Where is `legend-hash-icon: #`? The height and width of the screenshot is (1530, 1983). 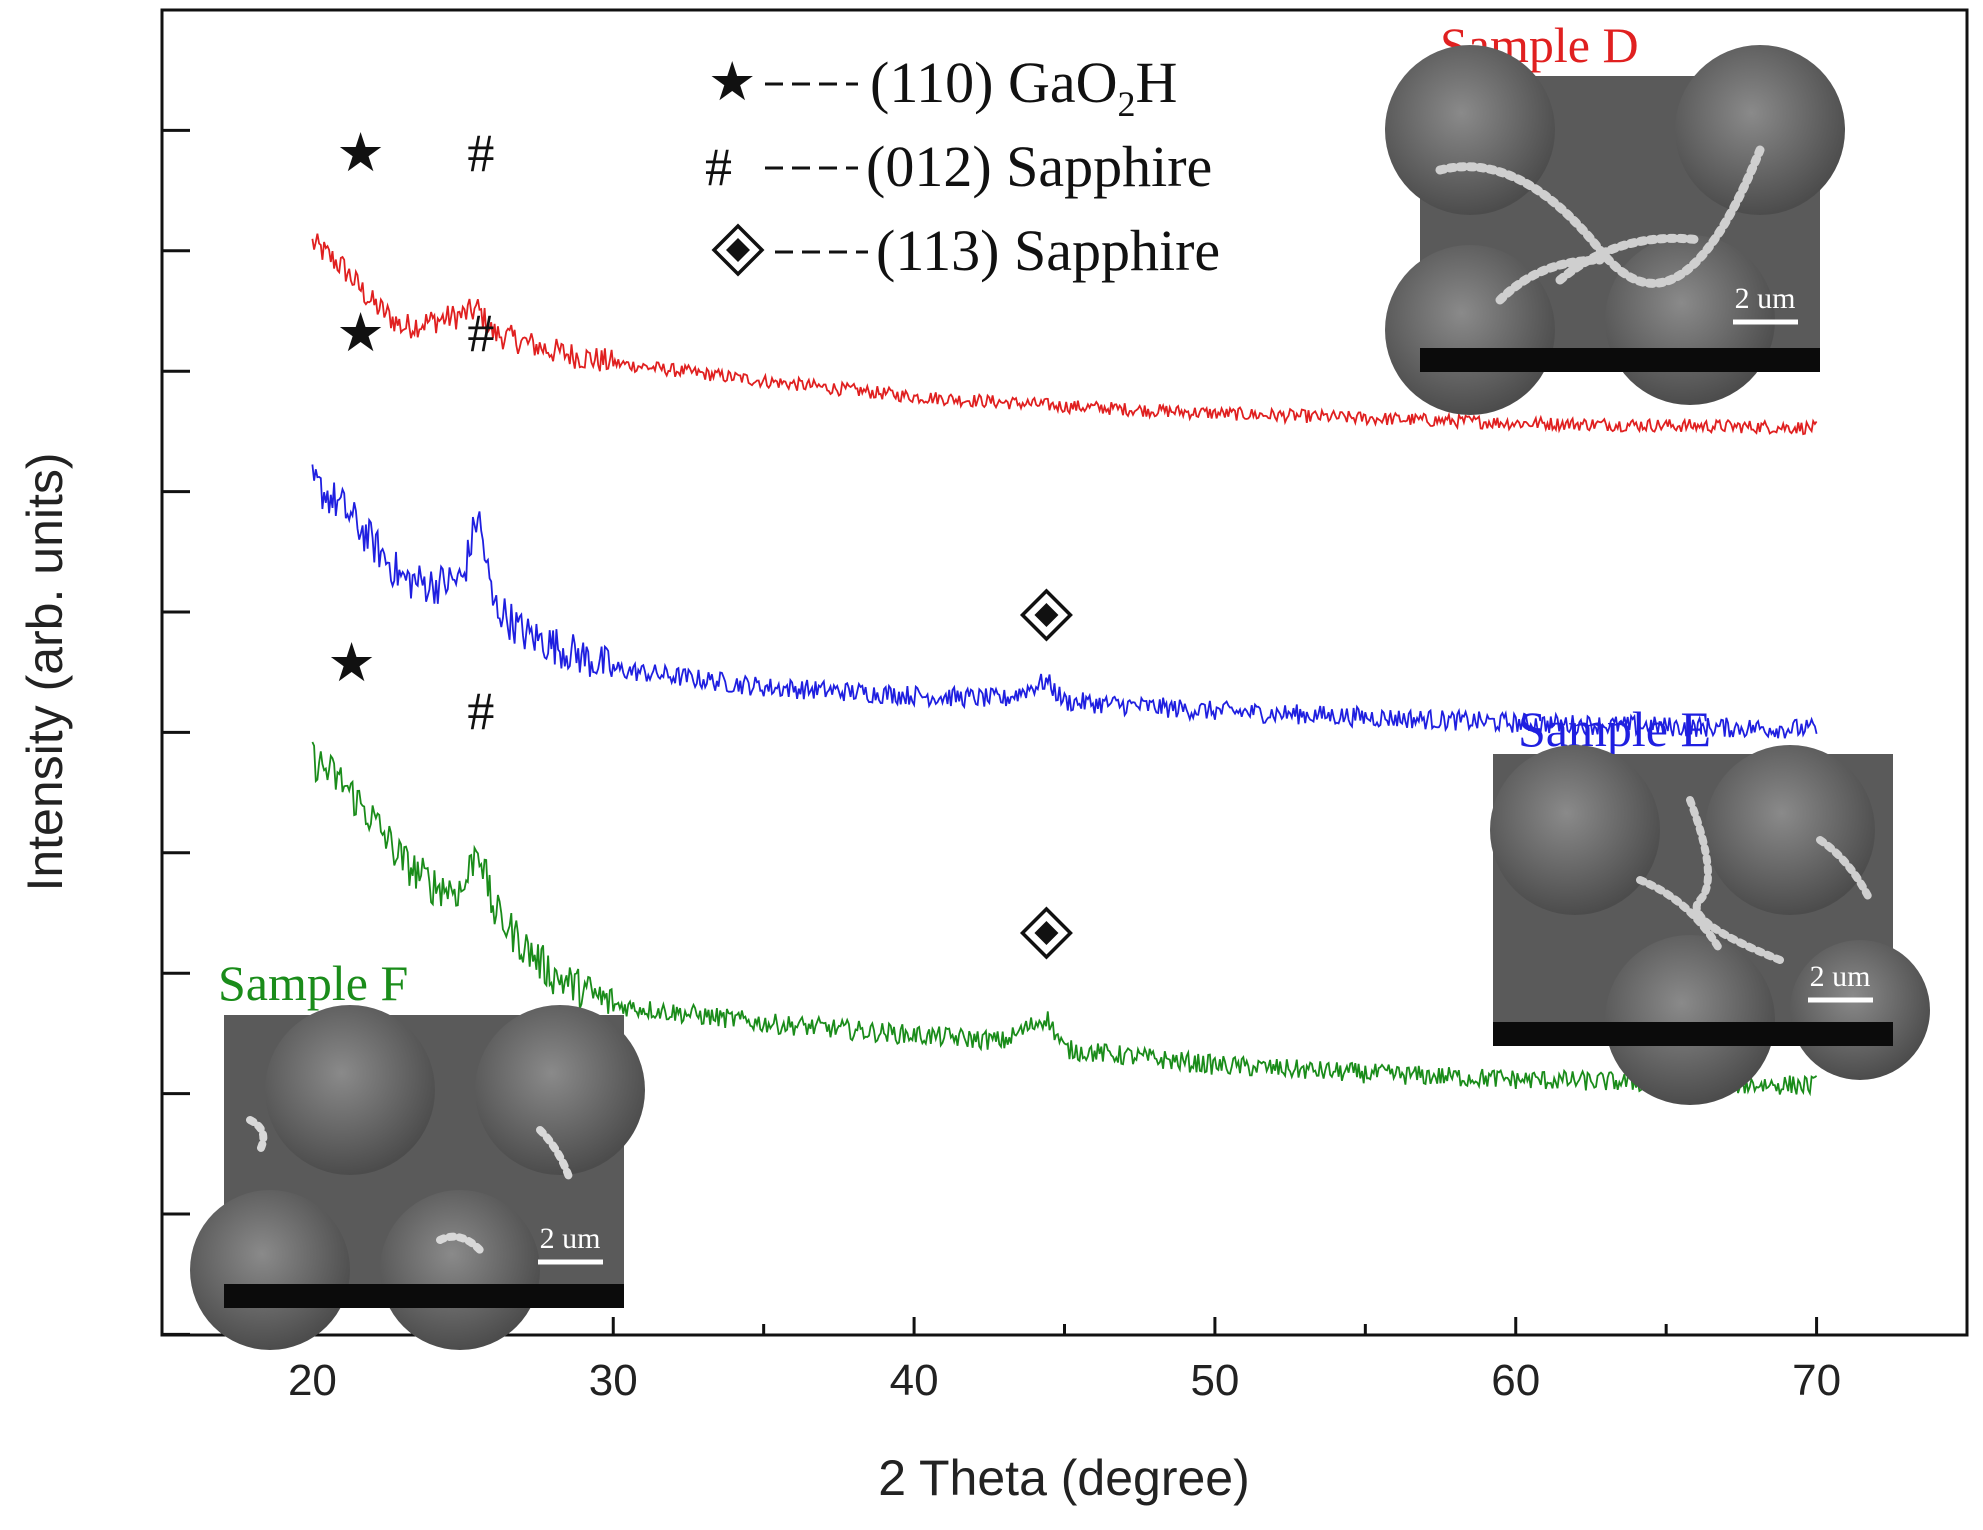 legend-hash-icon: # is located at coordinates (718, 167).